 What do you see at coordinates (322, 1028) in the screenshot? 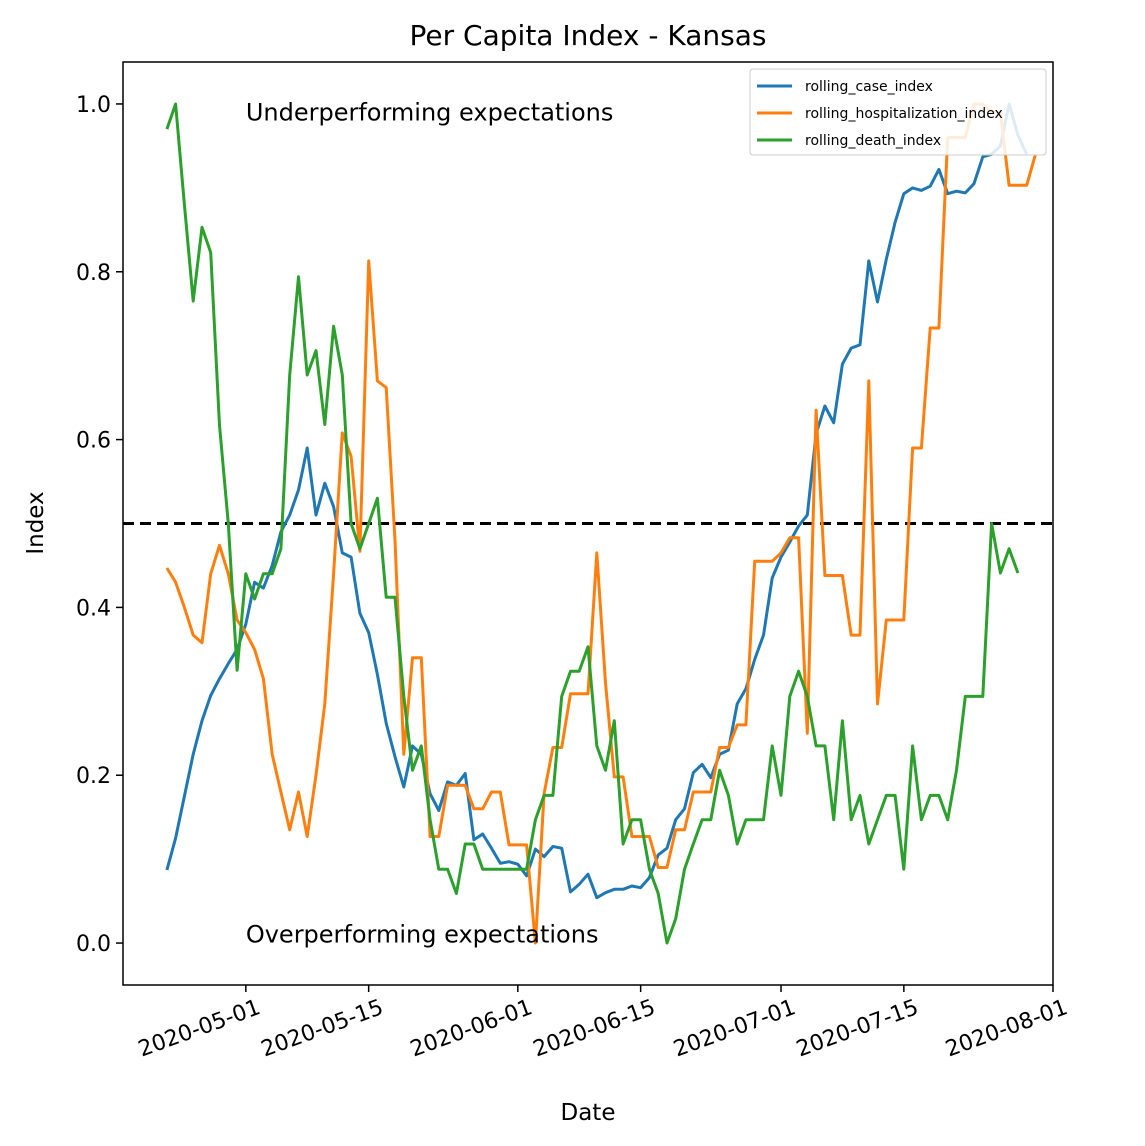
I see `x-tick-label: 2020-05-15` at bounding box center [322, 1028].